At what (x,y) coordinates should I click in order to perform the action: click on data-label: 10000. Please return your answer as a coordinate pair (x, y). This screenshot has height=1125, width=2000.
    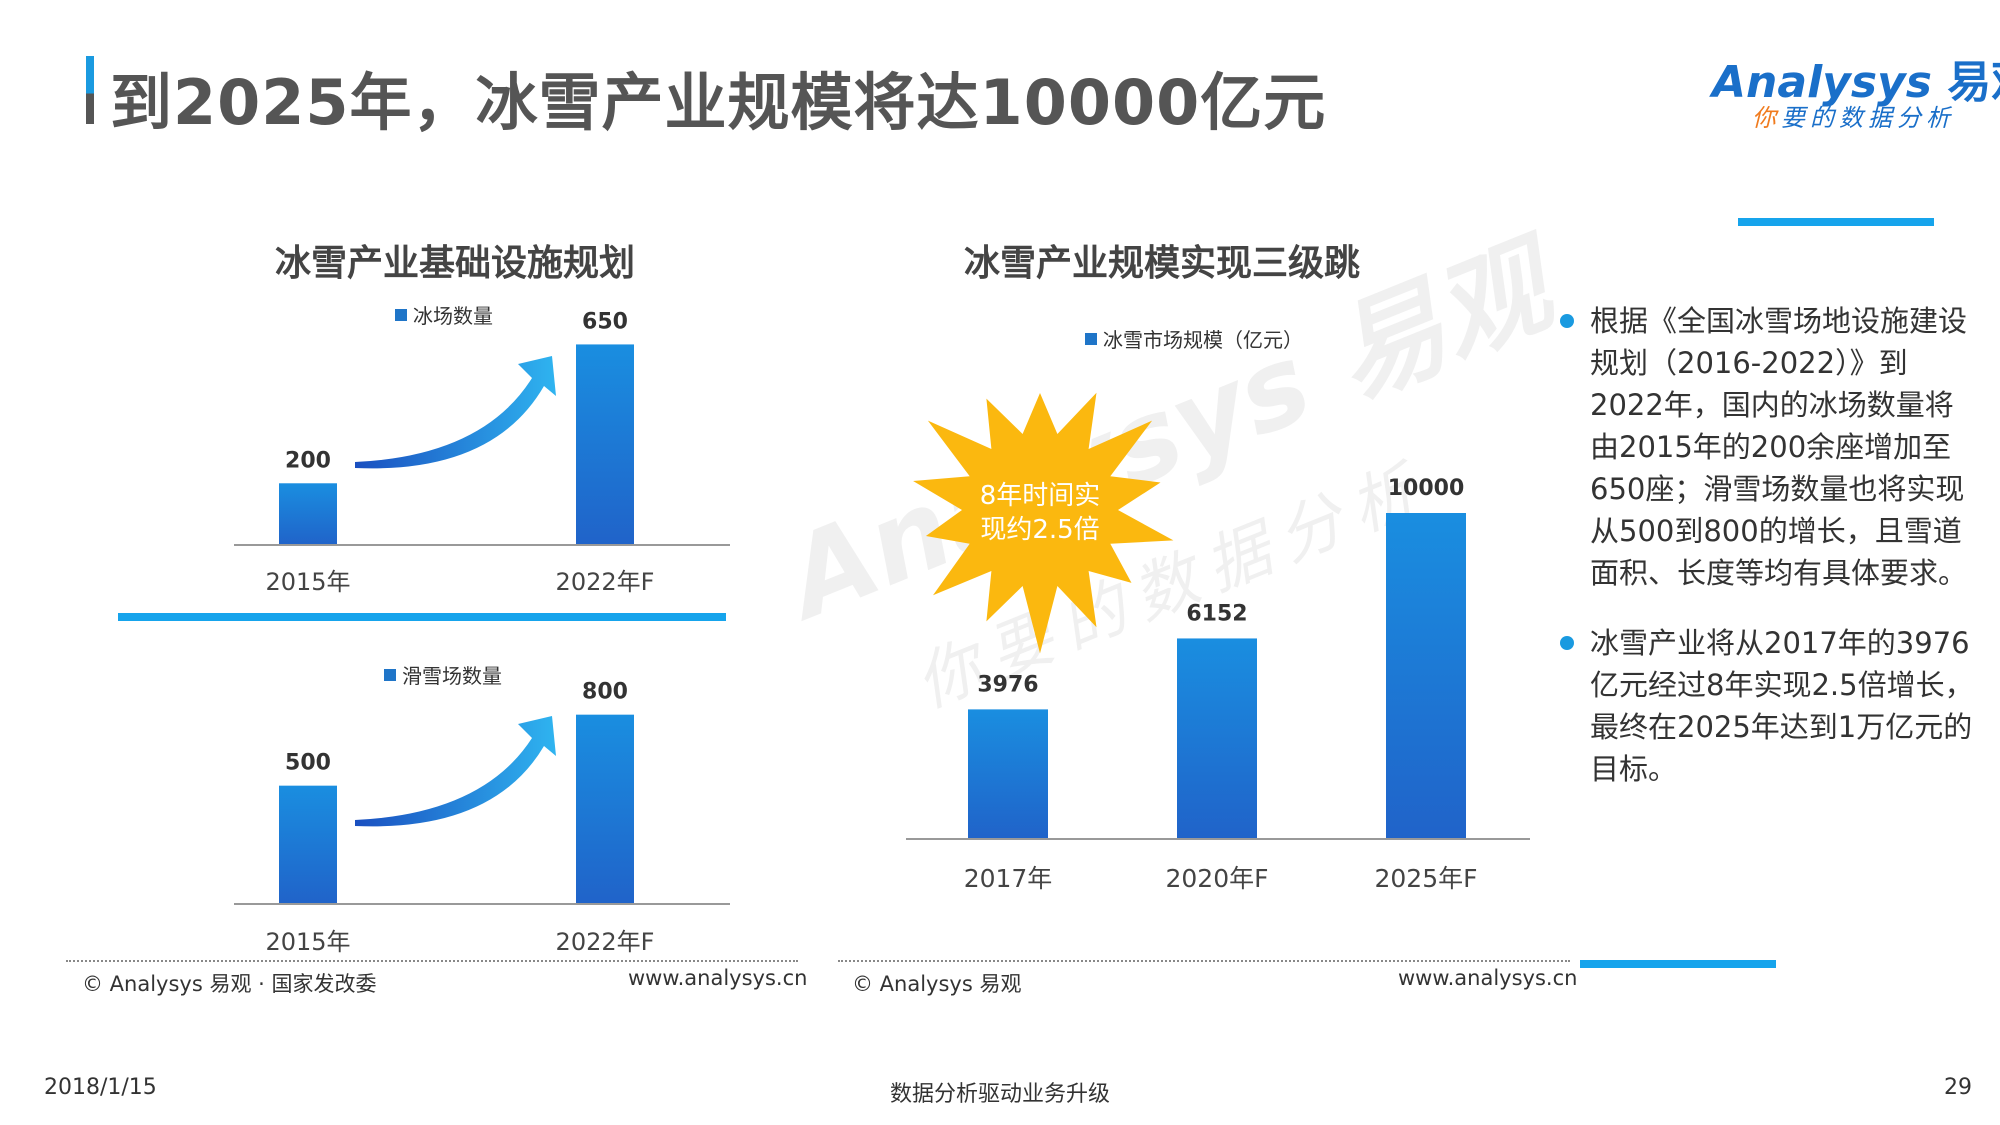
    Looking at the image, I should click on (1426, 488).